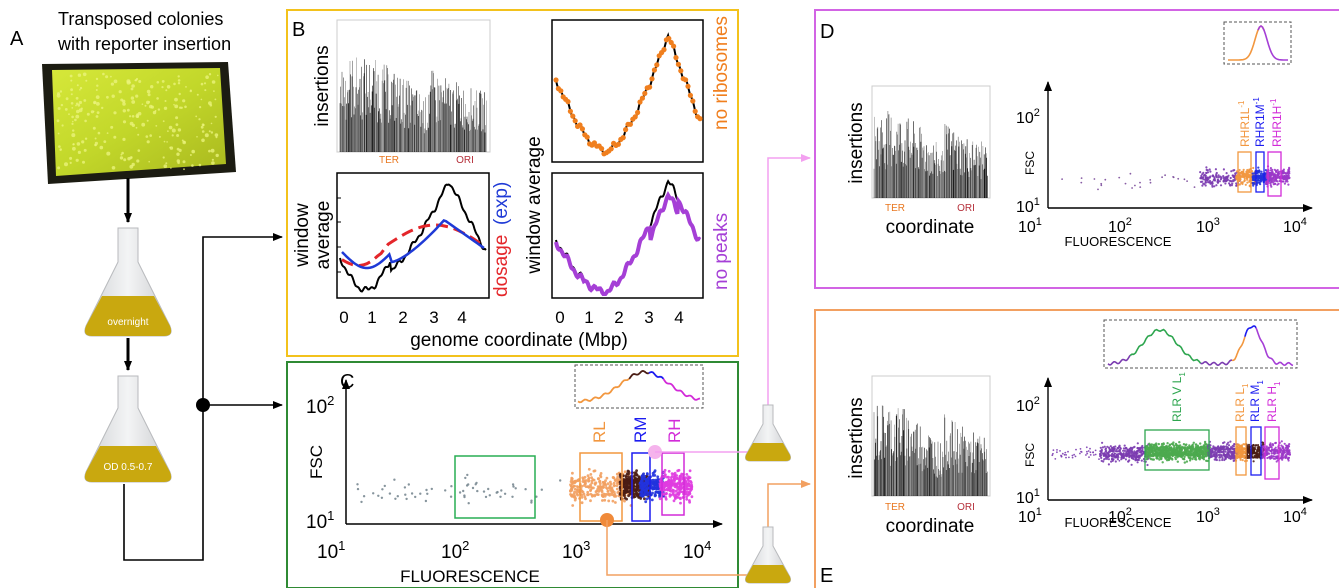 Image resolution: width=1339 pixels, height=588 pixels. Describe the element at coordinates (673, 484) in the screenshot. I see `c-gate-rh` at that location.